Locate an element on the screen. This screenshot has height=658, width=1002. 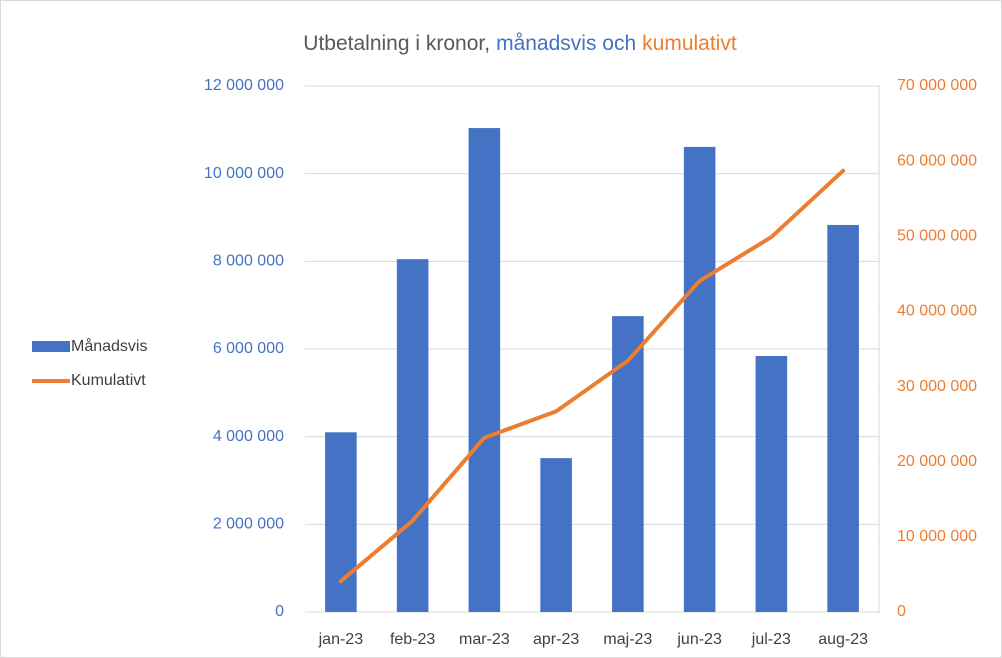
y-tick-label: 12 000 000 is located at coordinates (244, 85).